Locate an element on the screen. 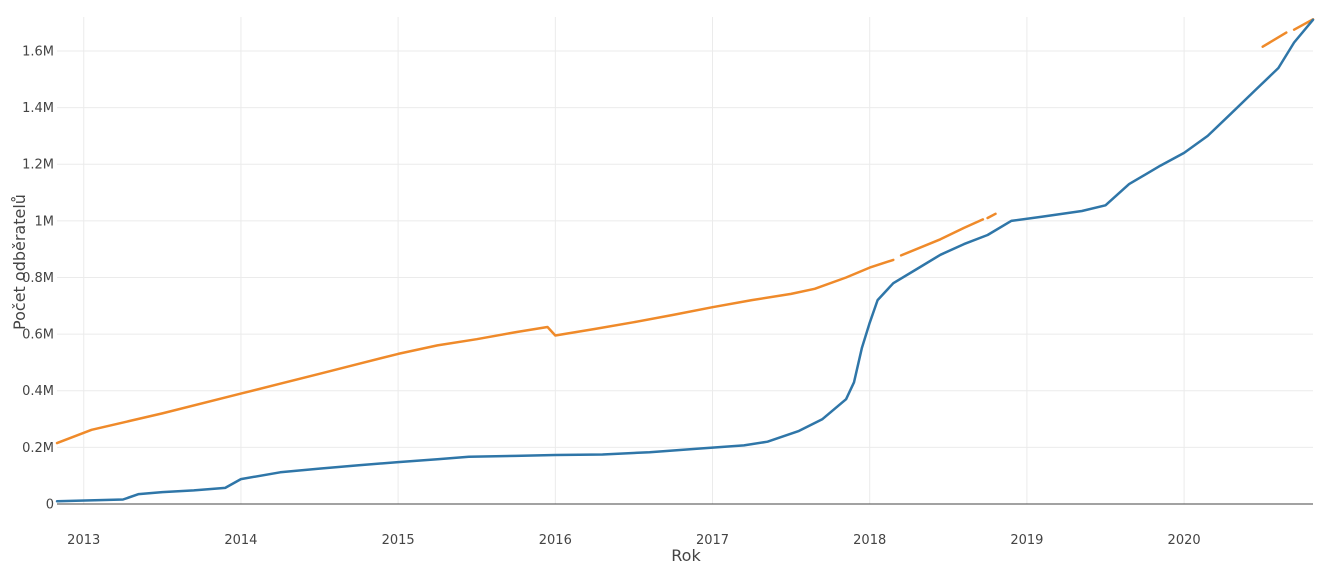 Image resolution: width=1329 pixels, height=568 pixels. y-tick-labels: 0 0.2M 0.4M 0.6M 0.8M 1M 1.2M 1.4M 1.6M is located at coordinates (38, 278).